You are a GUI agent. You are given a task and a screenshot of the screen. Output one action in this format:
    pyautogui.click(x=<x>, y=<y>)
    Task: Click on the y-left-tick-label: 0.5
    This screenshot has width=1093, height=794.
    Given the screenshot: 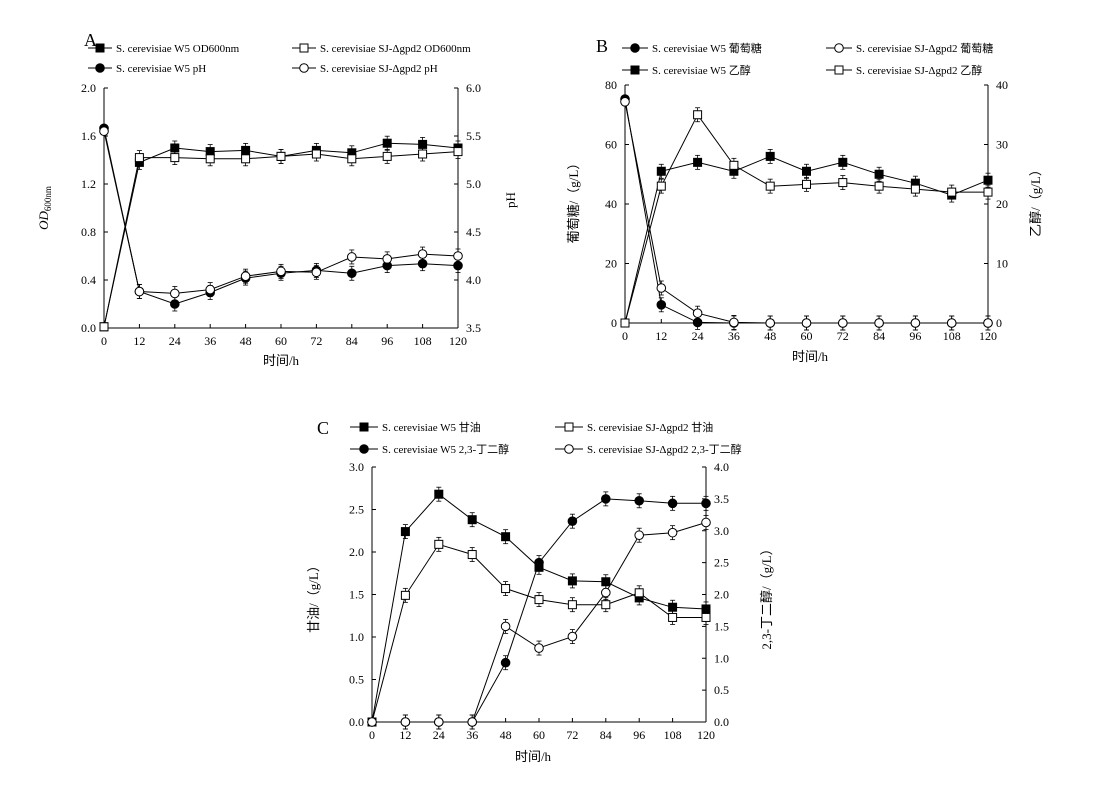 What is the action you would take?
    pyautogui.click(x=356, y=680)
    